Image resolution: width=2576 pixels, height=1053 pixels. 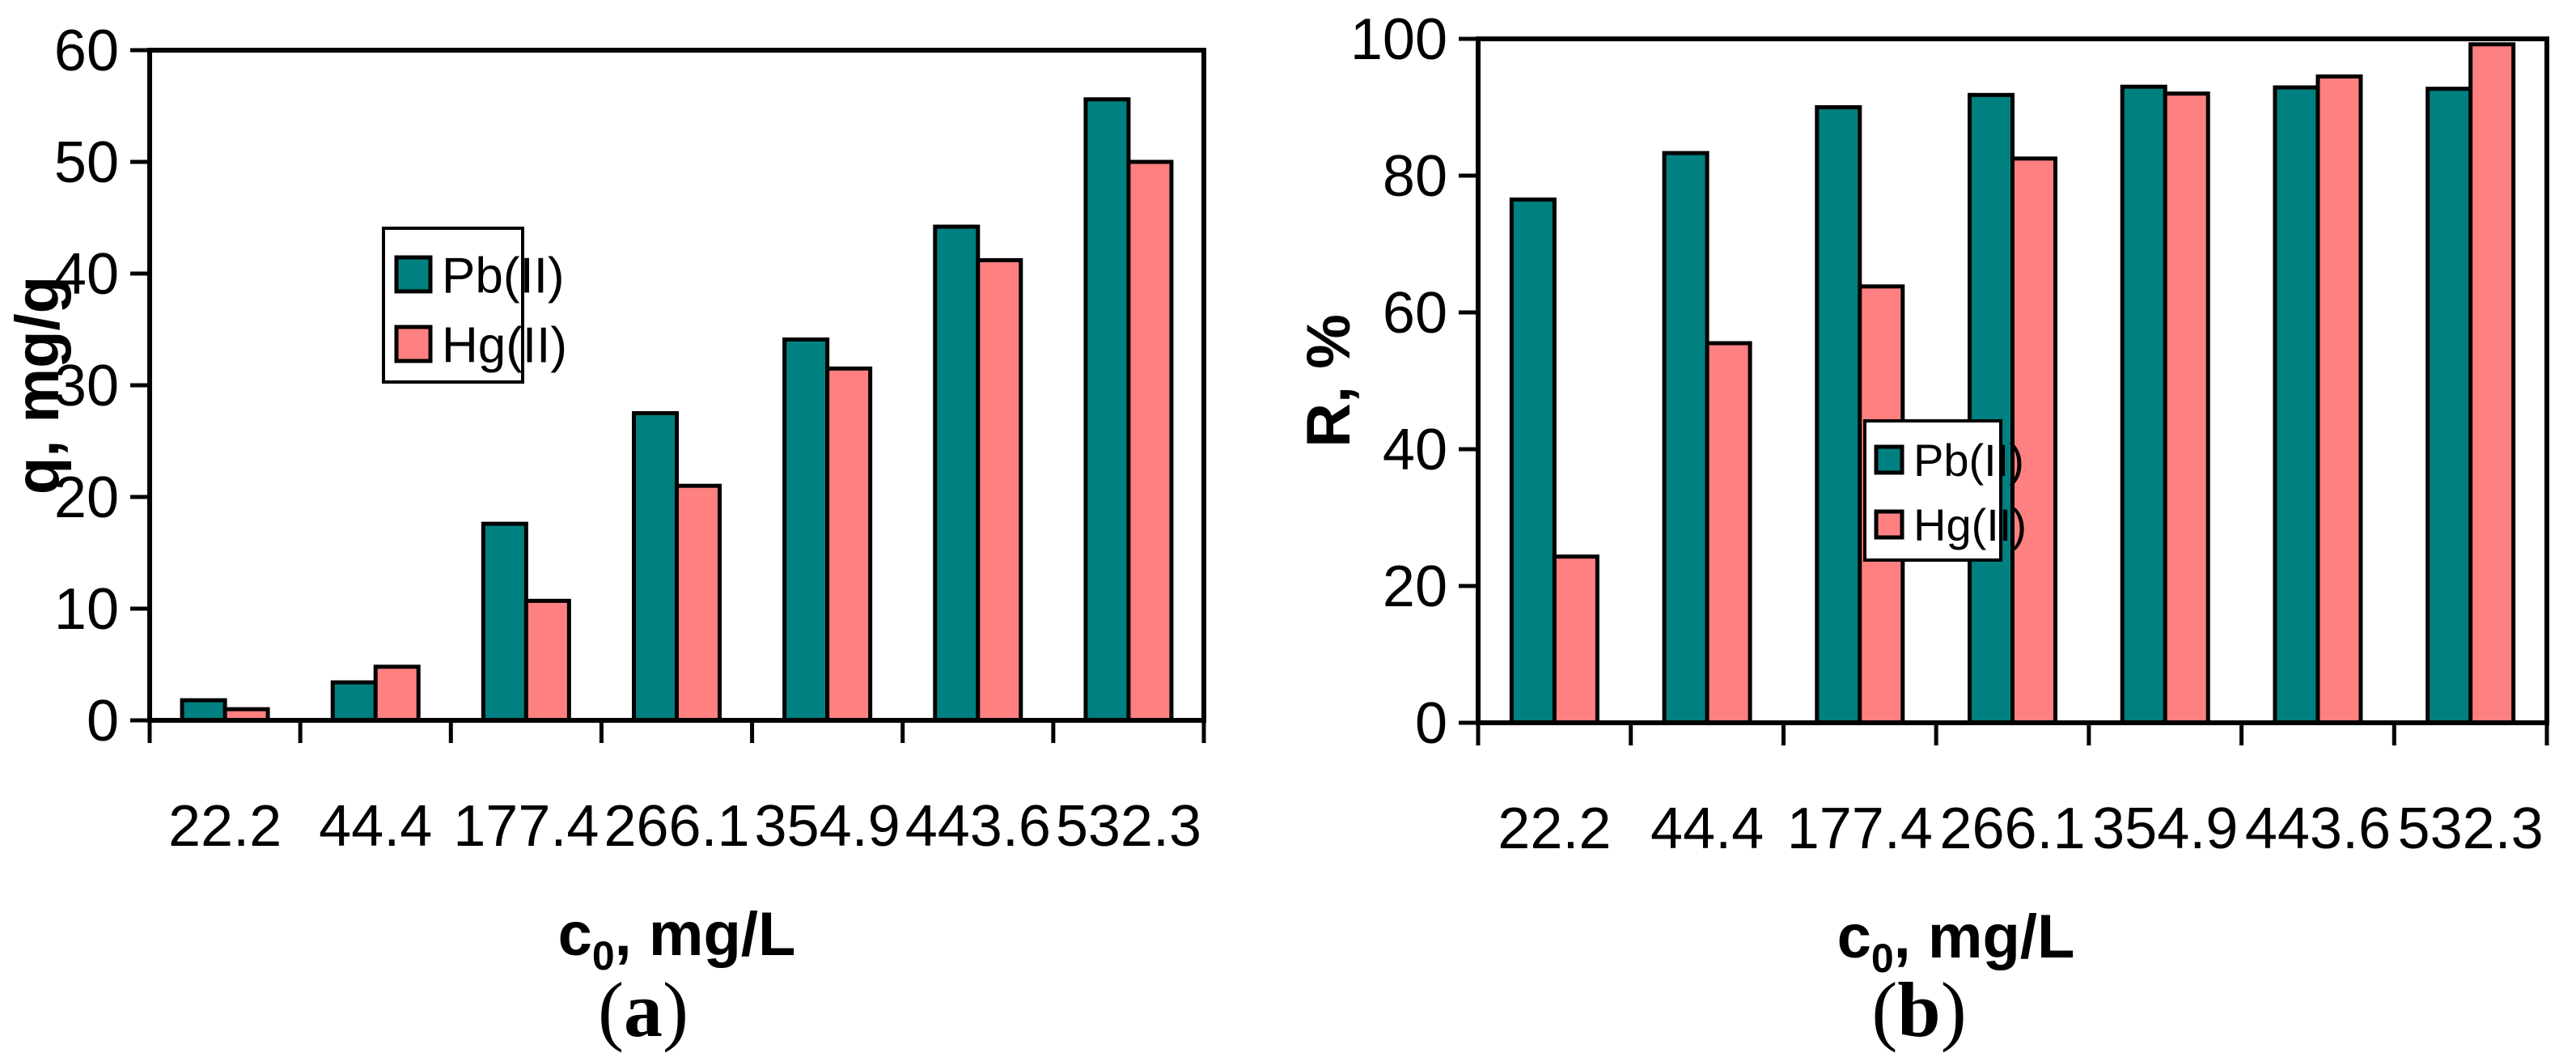 I want to click on bar-pbii-354.9, so click(x=2143, y=404).